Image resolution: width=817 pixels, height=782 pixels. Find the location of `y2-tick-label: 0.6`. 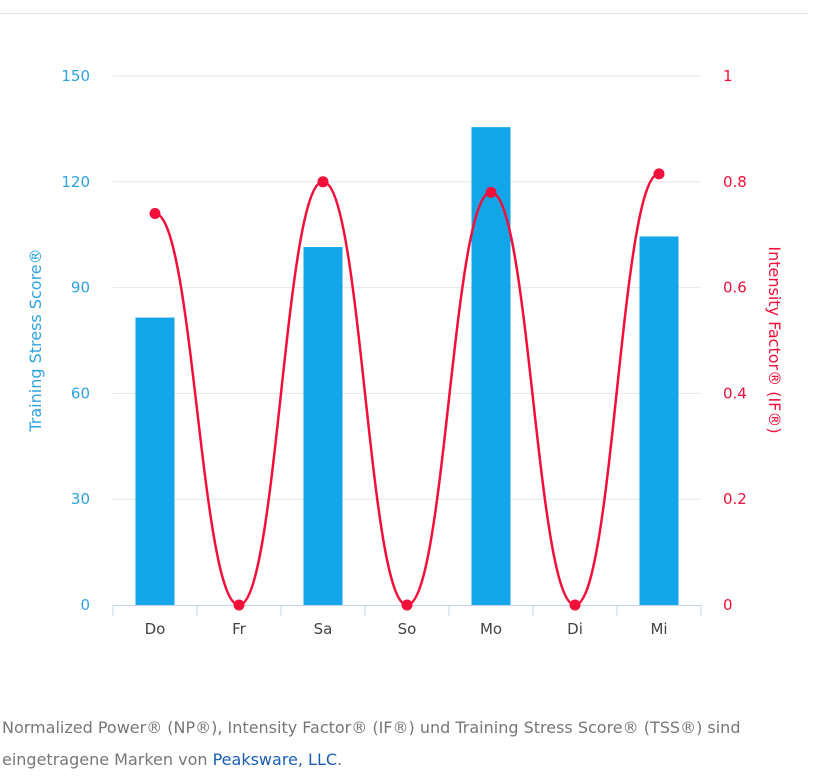

y2-tick-label: 0.6 is located at coordinates (735, 288).